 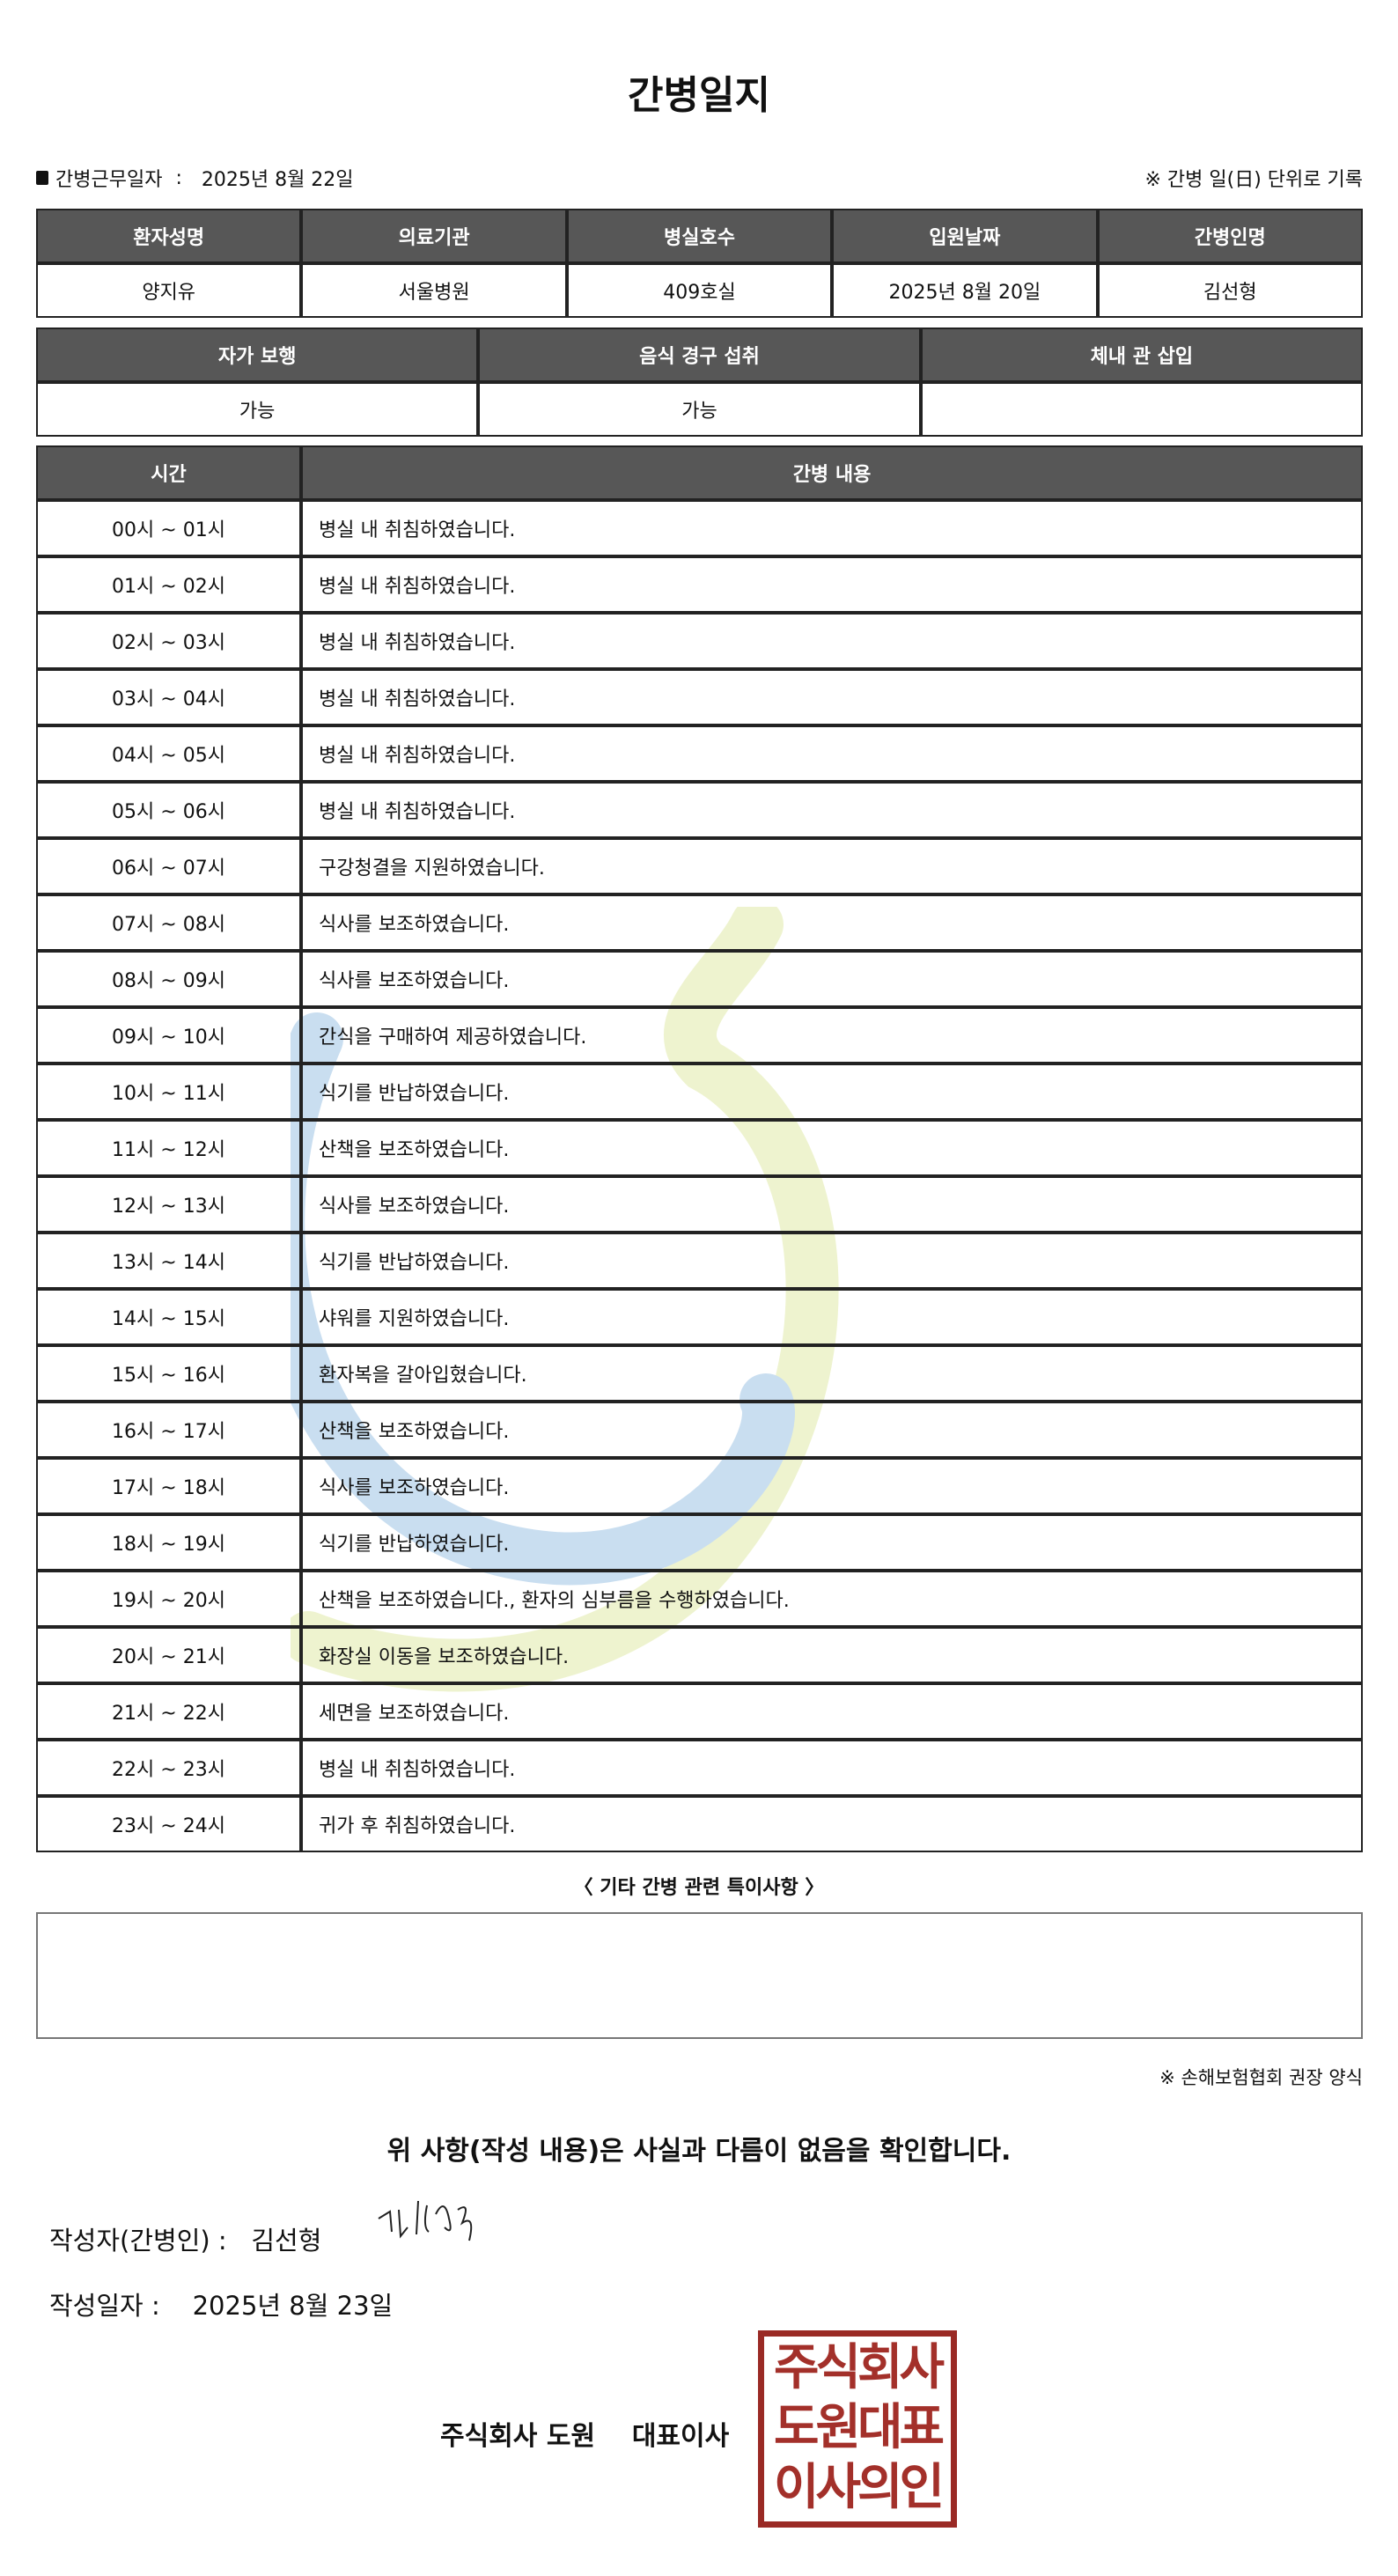 I want to click on written-date-value: 2025년 8월 23일, so click(x=293, y=2306).